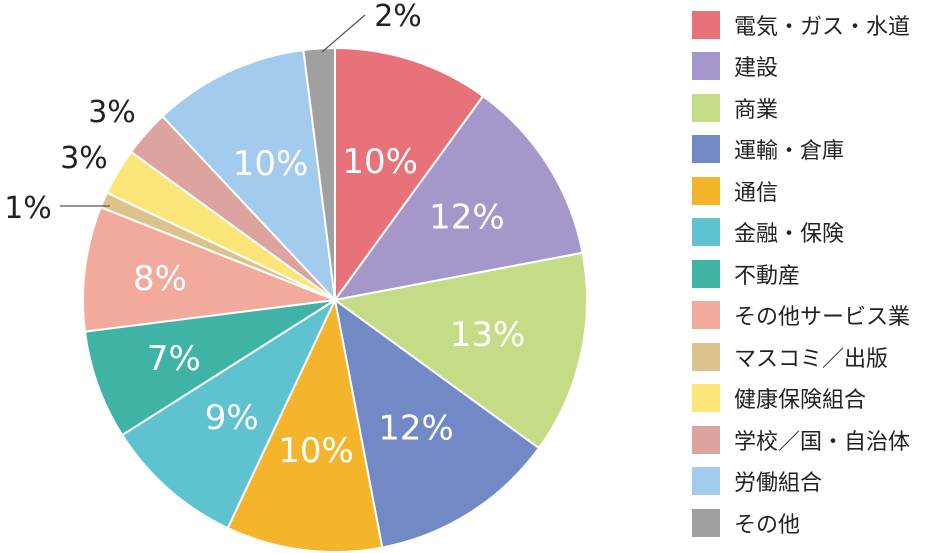  I want to click on legend-item: 学校／国・自治体, so click(801, 440).